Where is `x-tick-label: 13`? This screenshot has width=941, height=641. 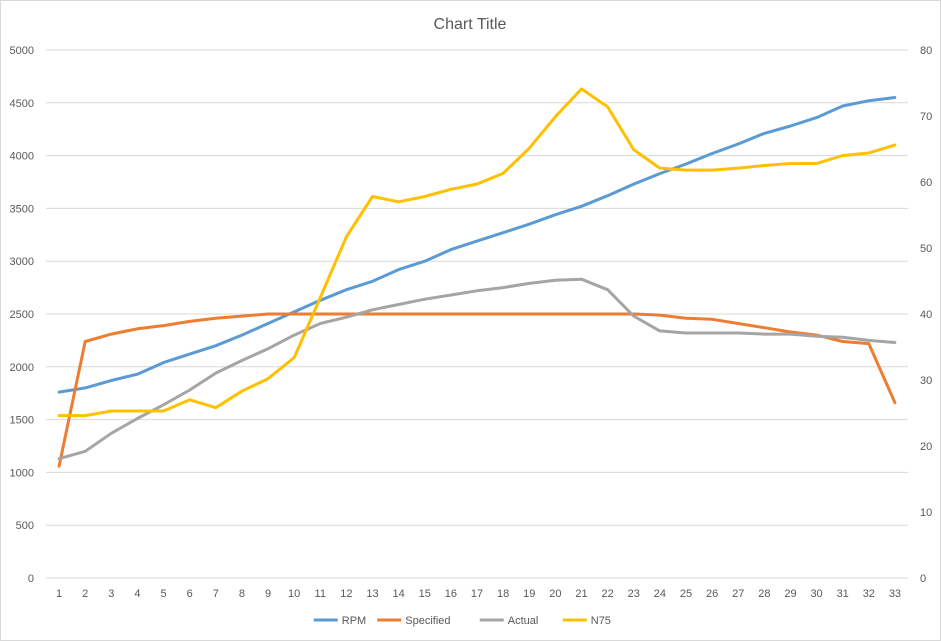 x-tick-label: 13 is located at coordinates (372, 594).